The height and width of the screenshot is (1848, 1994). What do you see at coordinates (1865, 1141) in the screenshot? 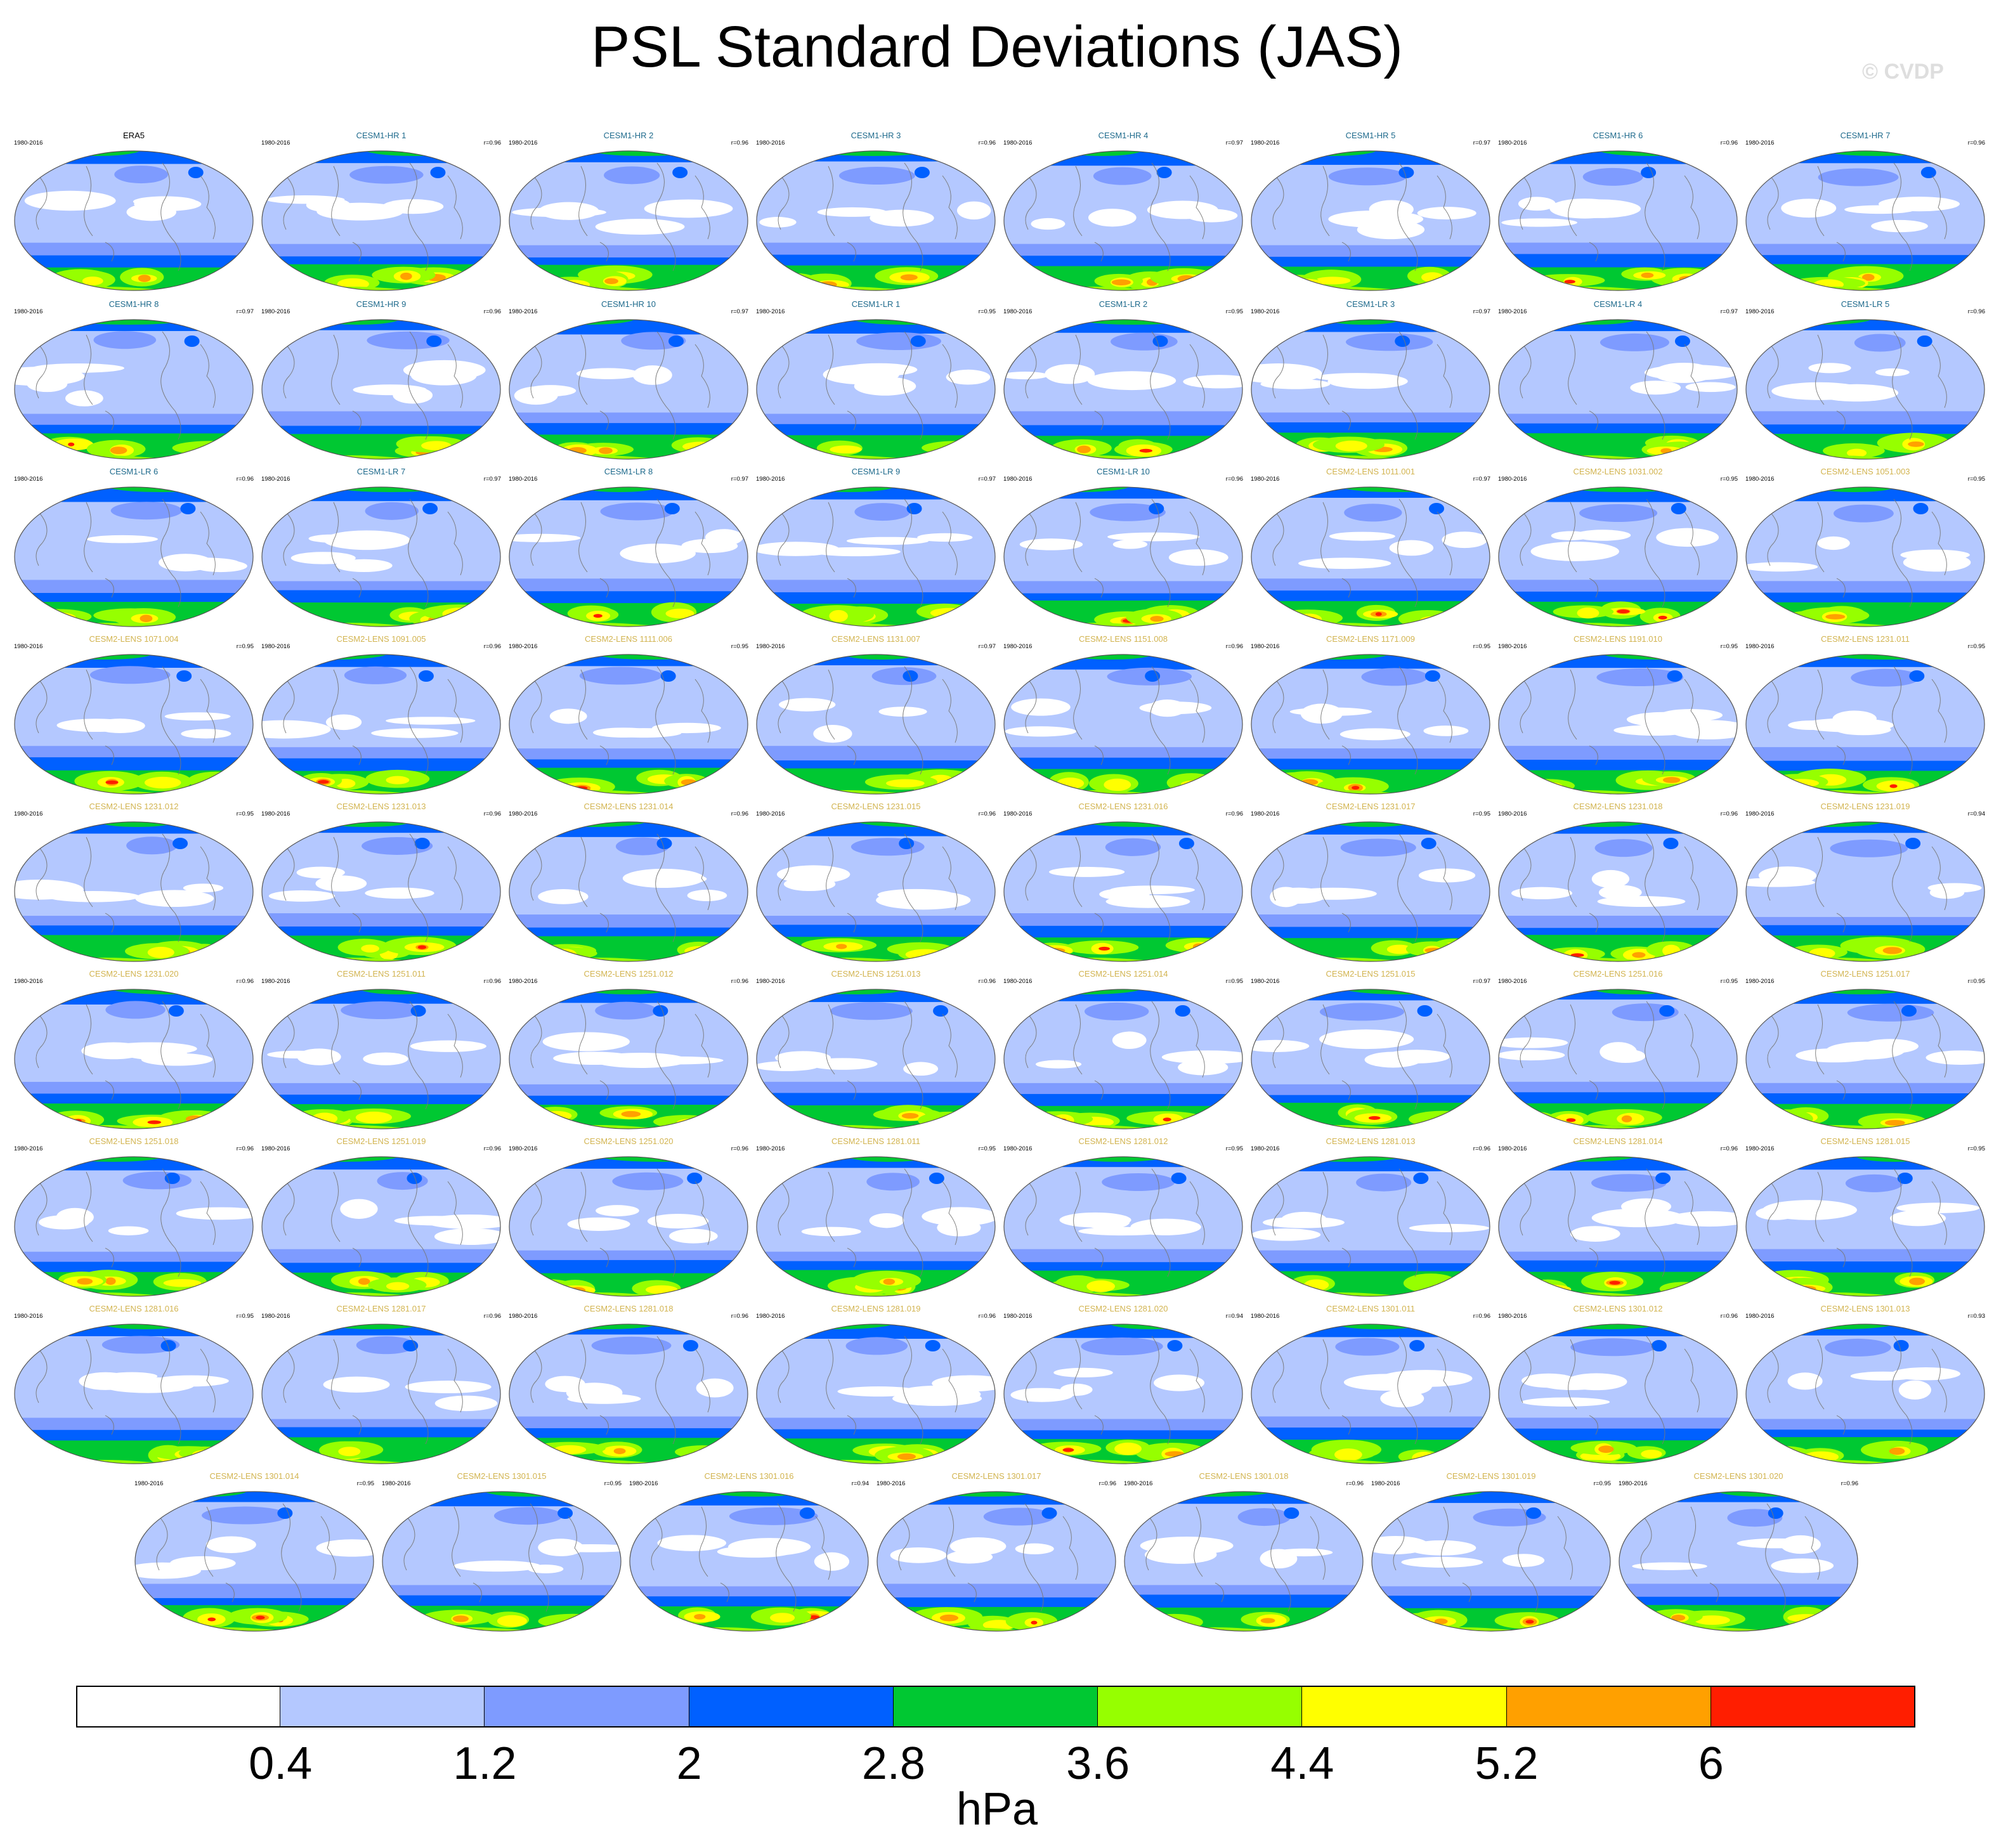
I see `panel-title: CESM2-LENS 1281.015` at bounding box center [1865, 1141].